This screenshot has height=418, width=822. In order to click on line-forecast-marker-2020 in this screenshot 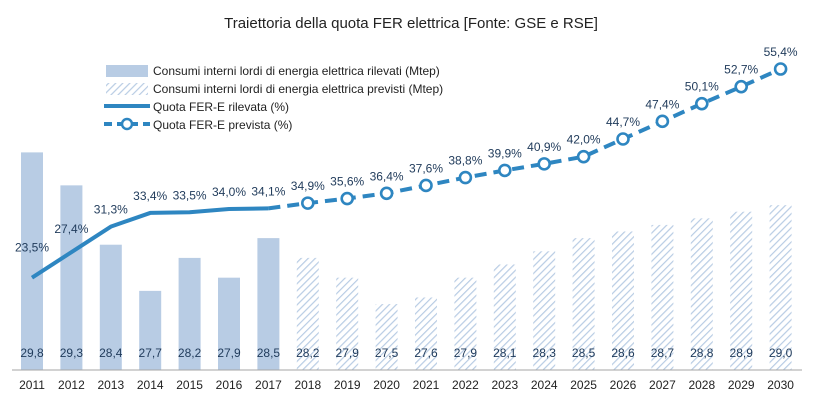, I will do `click(386, 193)`.